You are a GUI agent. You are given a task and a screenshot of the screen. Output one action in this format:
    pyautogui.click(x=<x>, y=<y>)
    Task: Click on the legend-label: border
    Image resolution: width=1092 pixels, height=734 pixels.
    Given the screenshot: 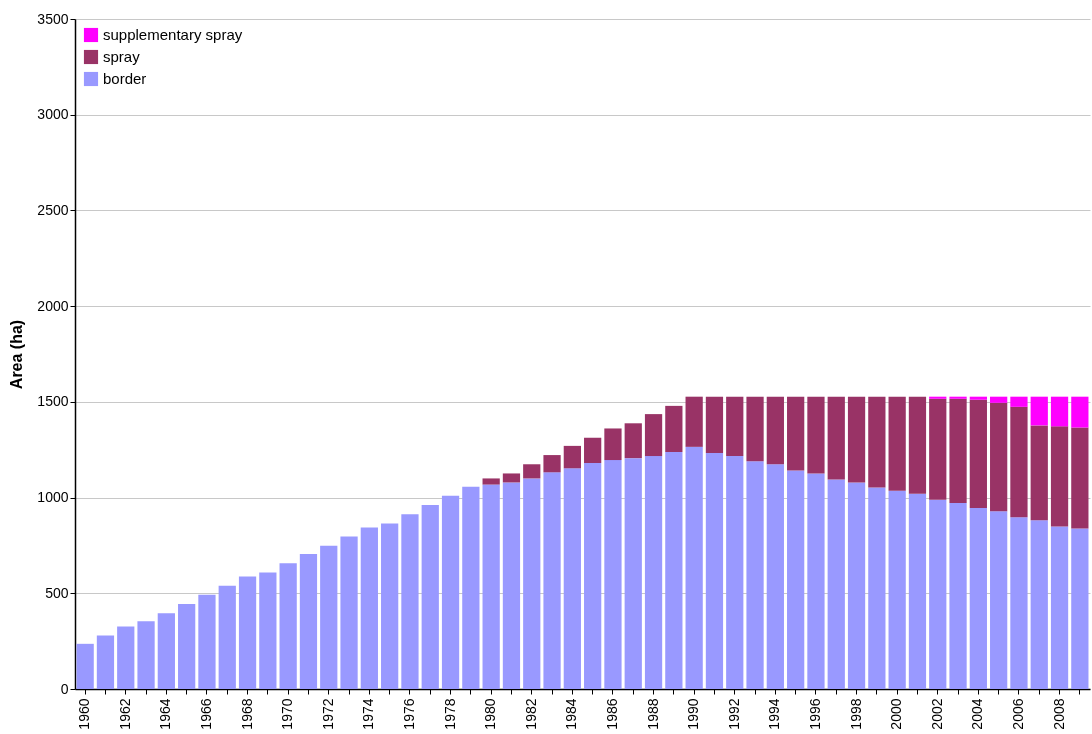 What is the action you would take?
    pyautogui.click(x=125, y=78)
    